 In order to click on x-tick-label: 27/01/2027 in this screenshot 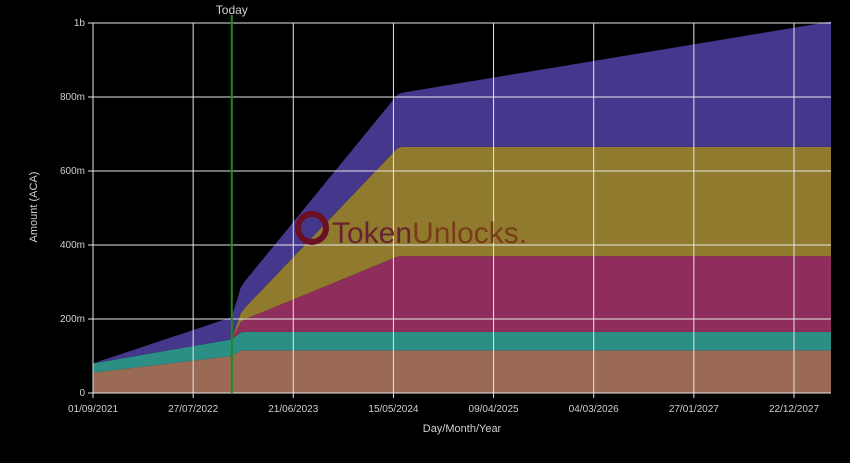, I will do `click(694, 409)`.